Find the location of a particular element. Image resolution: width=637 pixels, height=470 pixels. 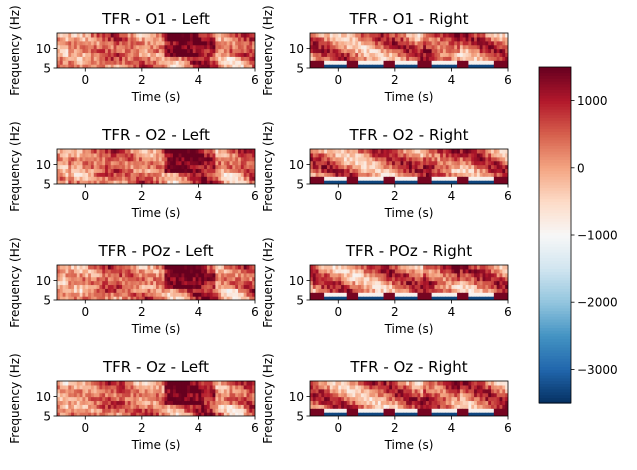

panel-title: TFR - O1 - Right is located at coordinates (409, 19).